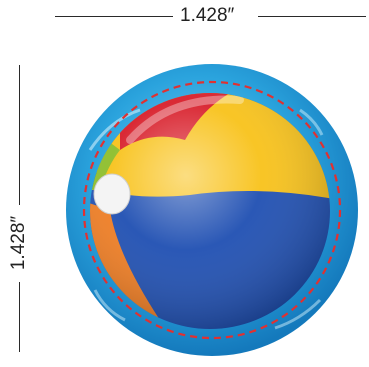 The image size is (369, 367). What do you see at coordinates (207, 16) in the screenshot?
I see `width-dimension-label: 1.428″` at bounding box center [207, 16].